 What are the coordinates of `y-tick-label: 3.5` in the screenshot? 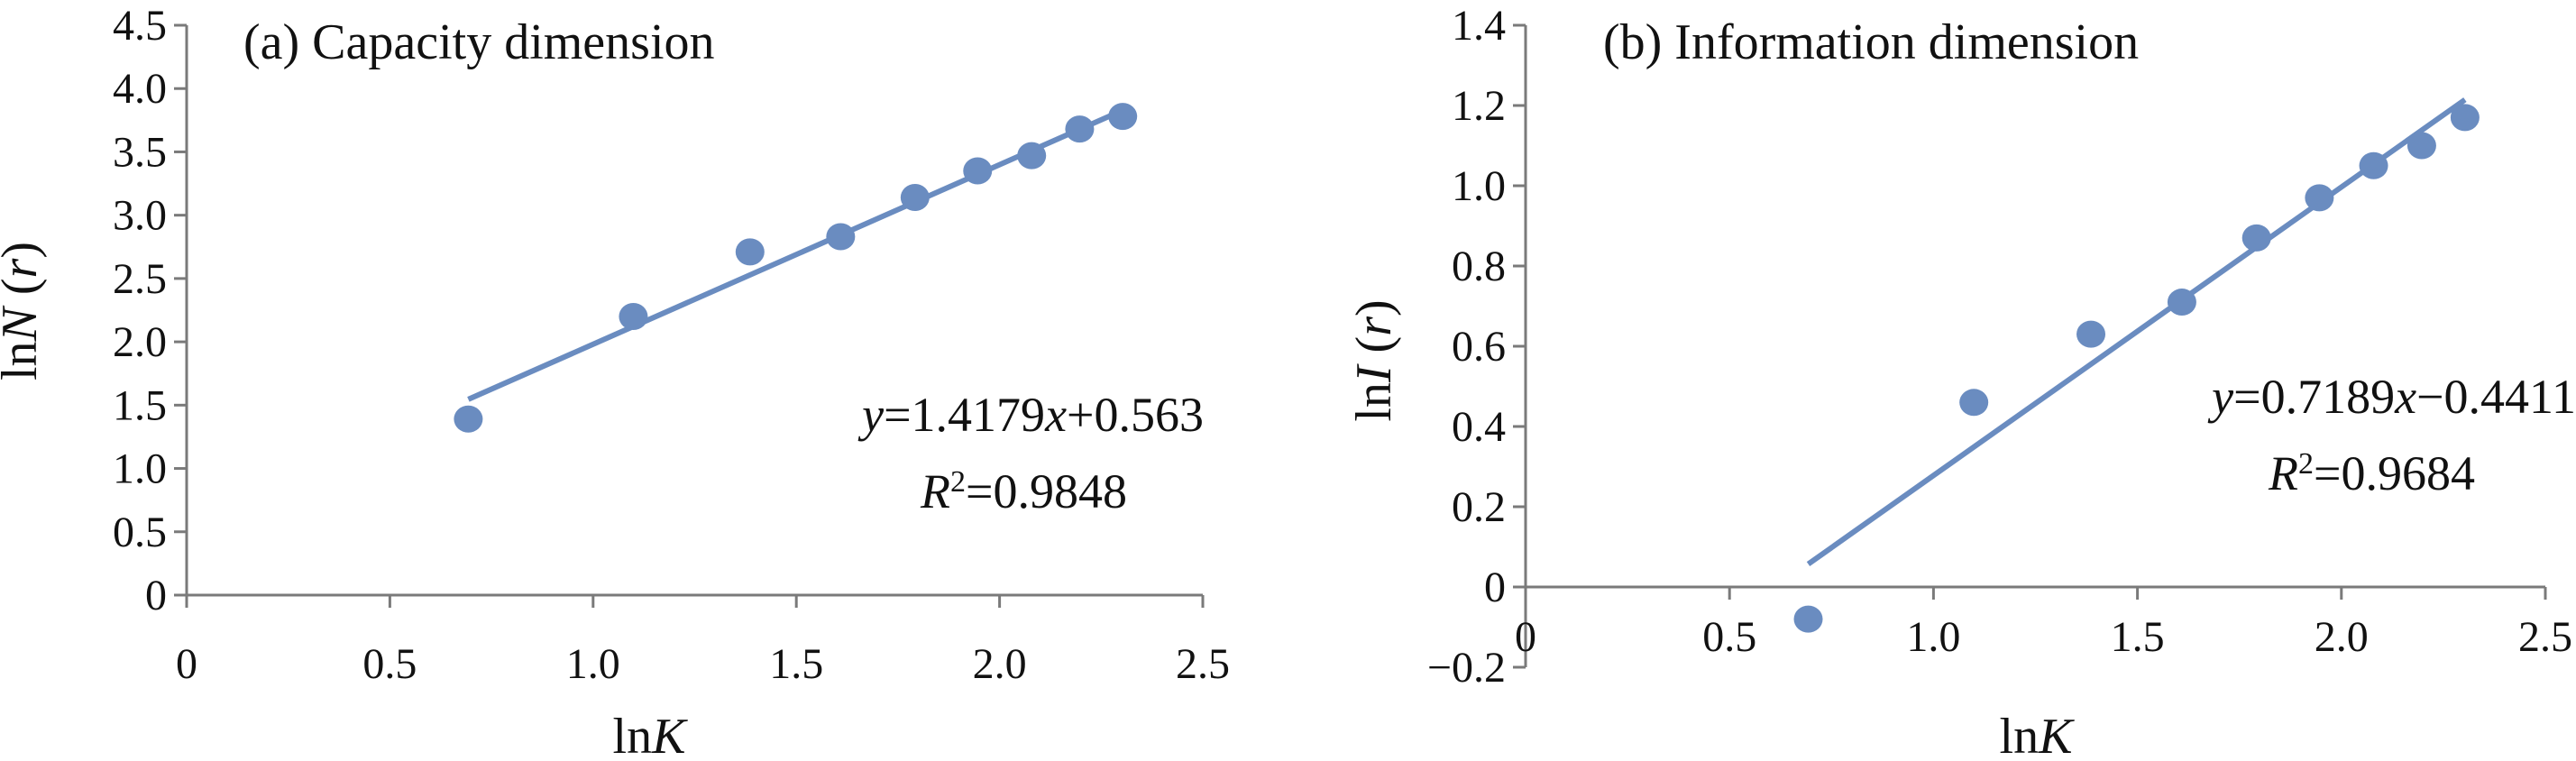 It's located at (140, 152).